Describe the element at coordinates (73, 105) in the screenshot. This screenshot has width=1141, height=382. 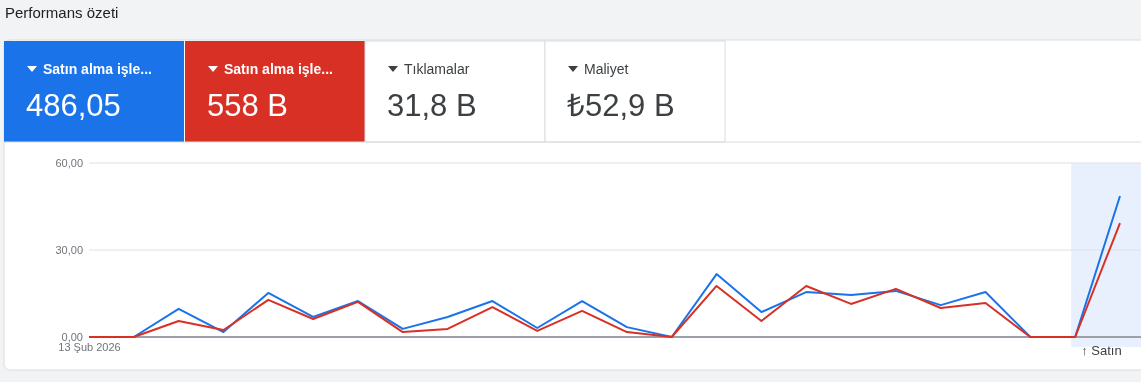
I see `text: 486,05` at that location.